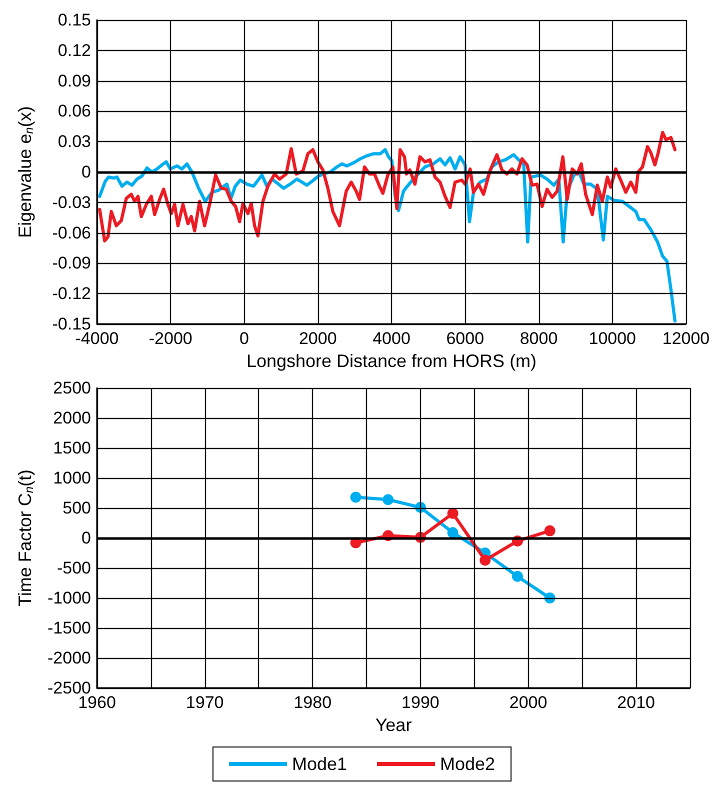 The image size is (724, 791). What do you see at coordinates (71, 232) in the screenshot?
I see `y-tick-label: -0.06` at bounding box center [71, 232].